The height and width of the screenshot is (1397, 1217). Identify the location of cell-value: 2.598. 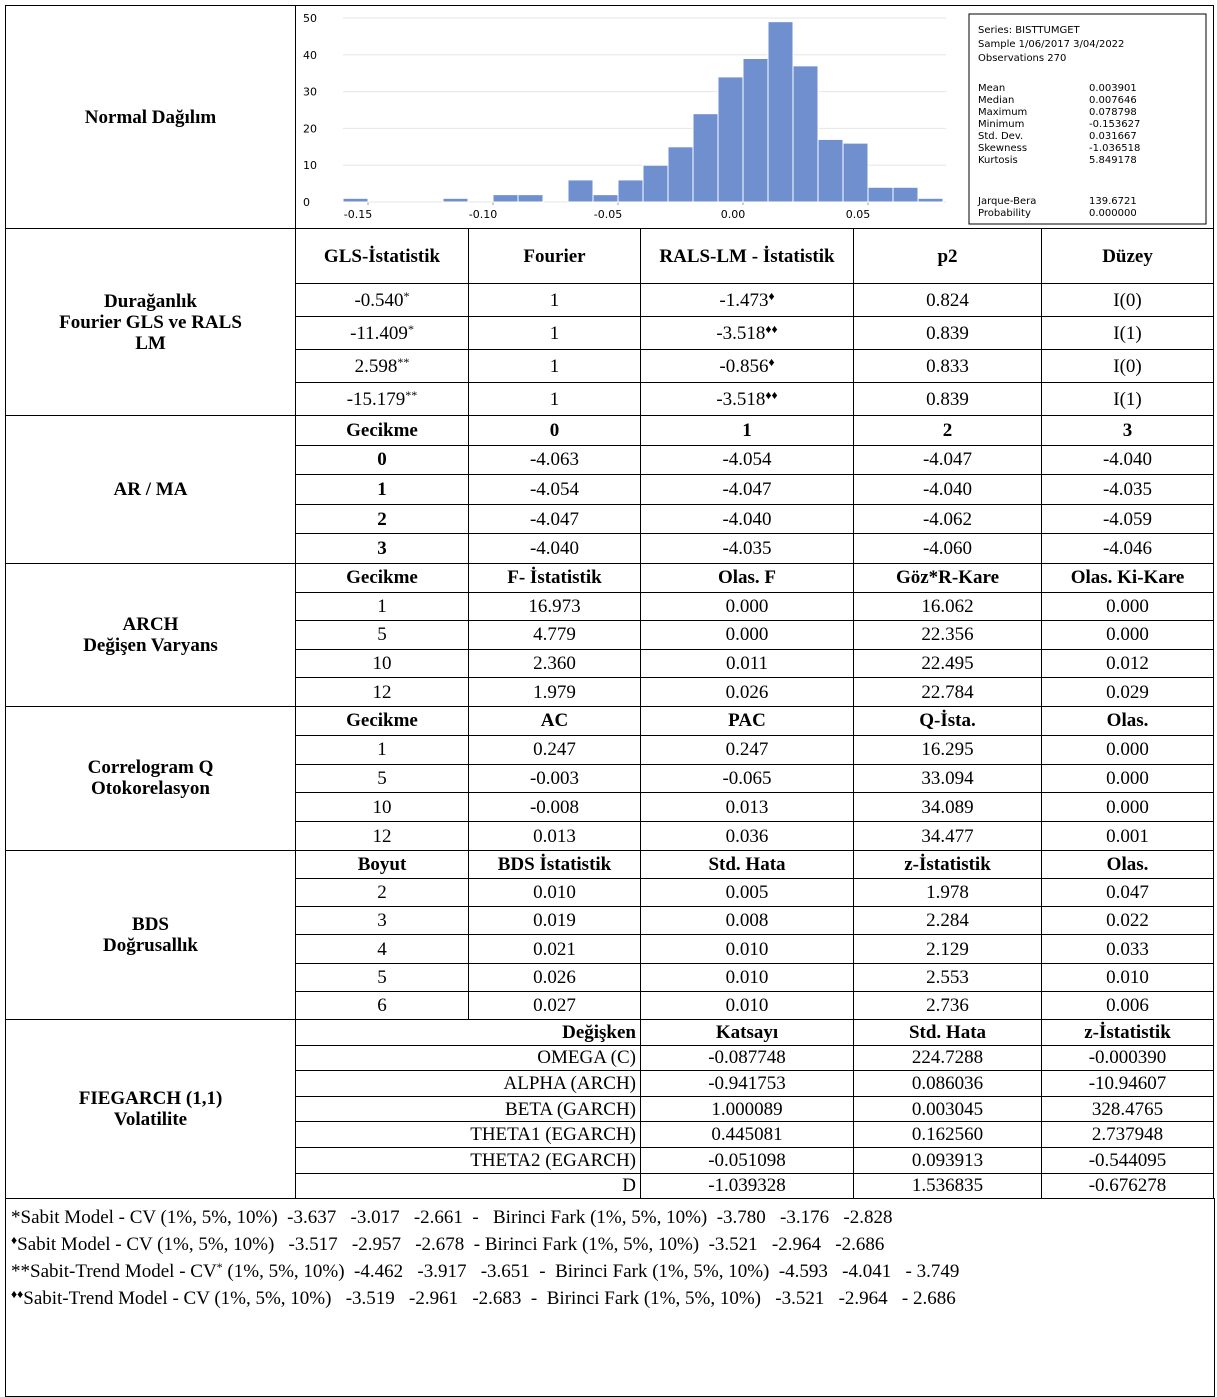
(376, 366).